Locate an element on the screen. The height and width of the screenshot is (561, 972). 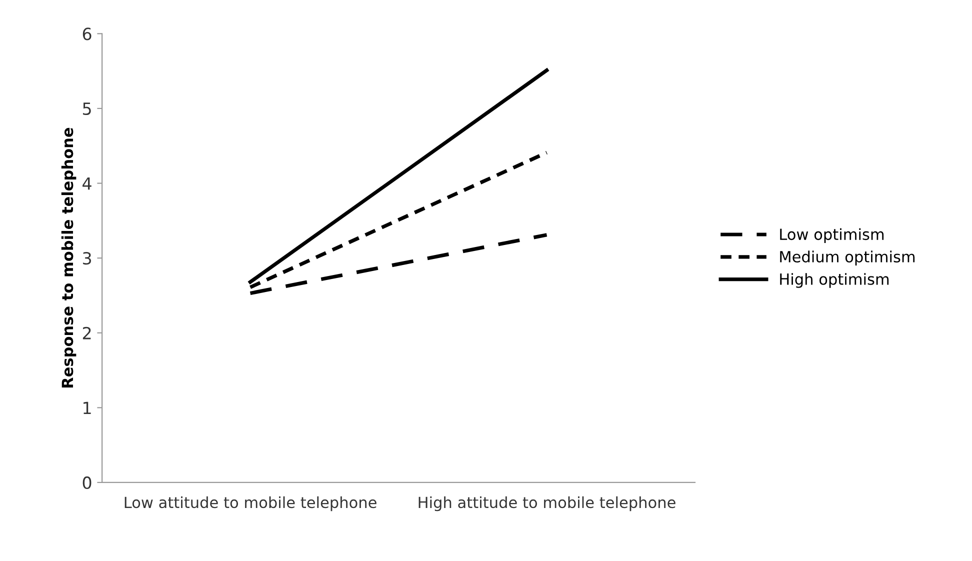
x-tick-label: High attitude to mobile telephone is located at coordinates (547, 504).